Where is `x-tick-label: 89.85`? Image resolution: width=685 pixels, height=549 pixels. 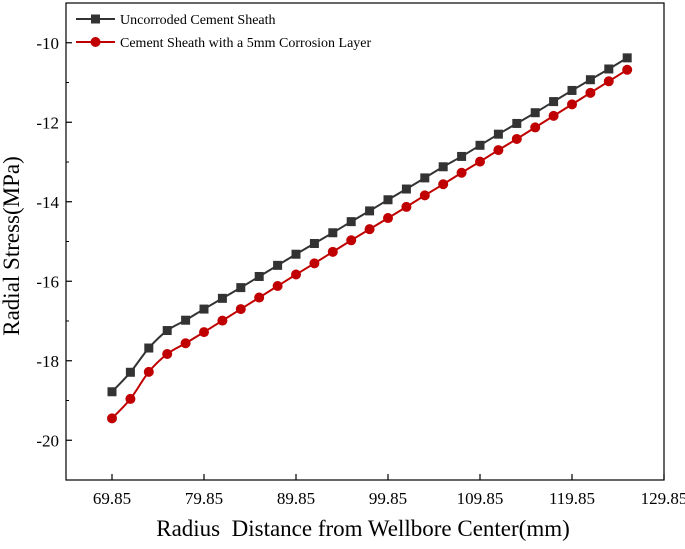
x-tick-label: 89.85 is located at coordinates (296, 498).